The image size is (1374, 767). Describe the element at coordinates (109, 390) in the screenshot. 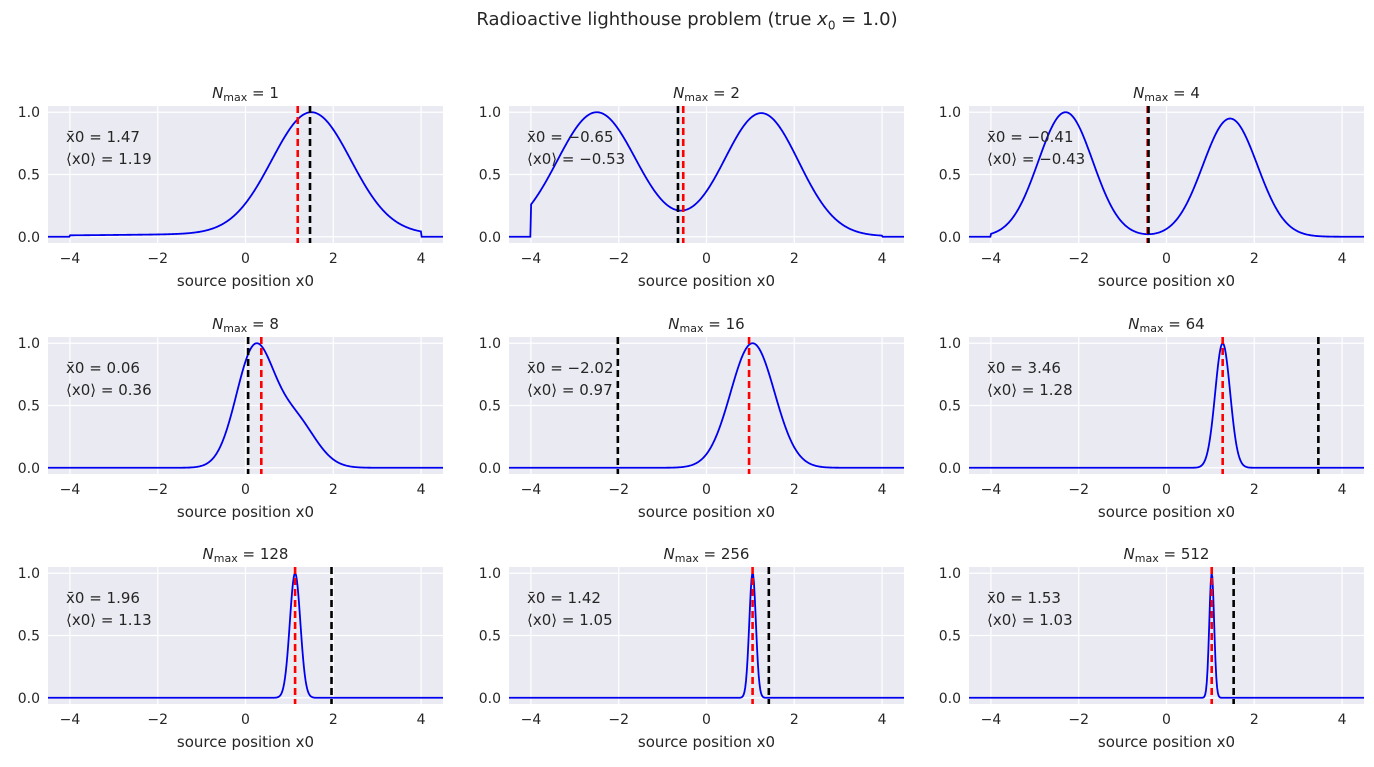

I see `posterior-mean-annotation: ⟨x0⟩ = 0.36` at that location.